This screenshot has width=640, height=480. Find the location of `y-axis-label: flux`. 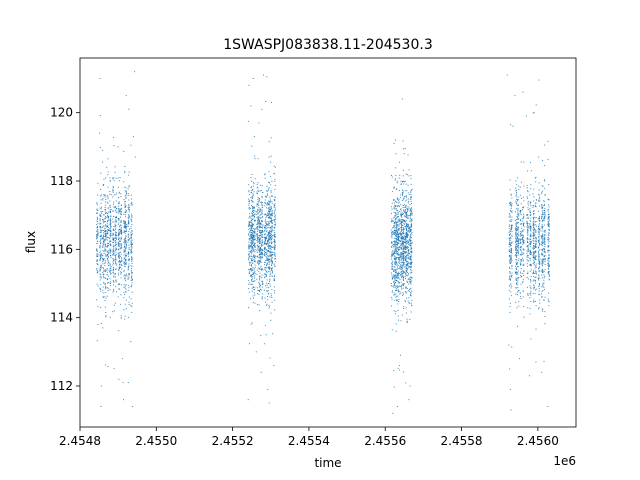

y-axis-label: flux is located at coordinates (31, 242).